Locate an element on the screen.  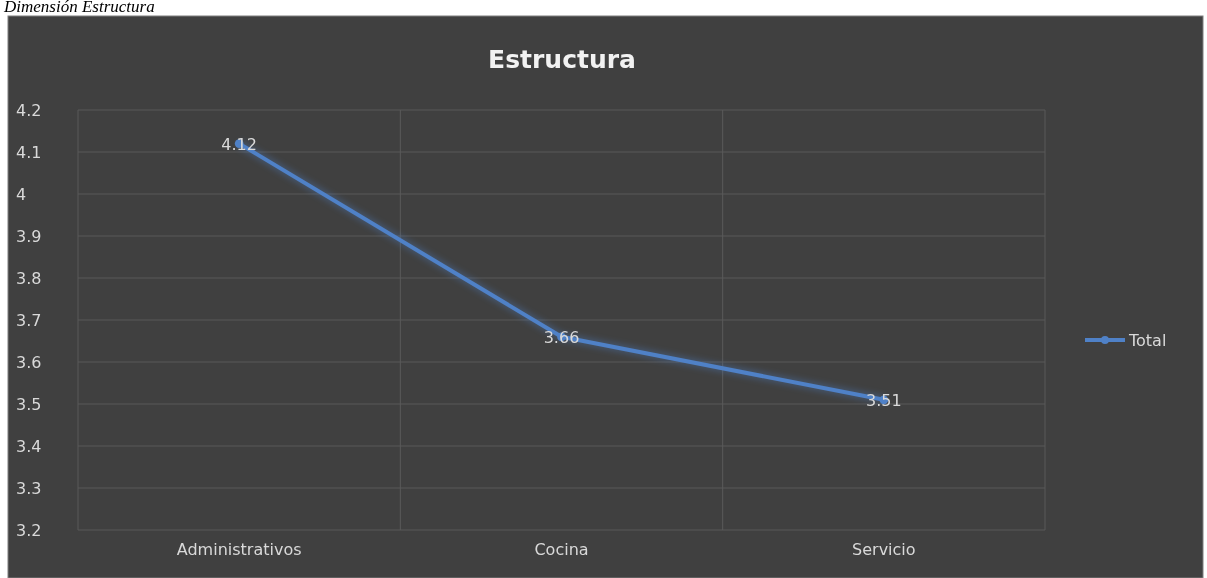
x-tick-label: Administrativos is located at coordinates (239, 550).